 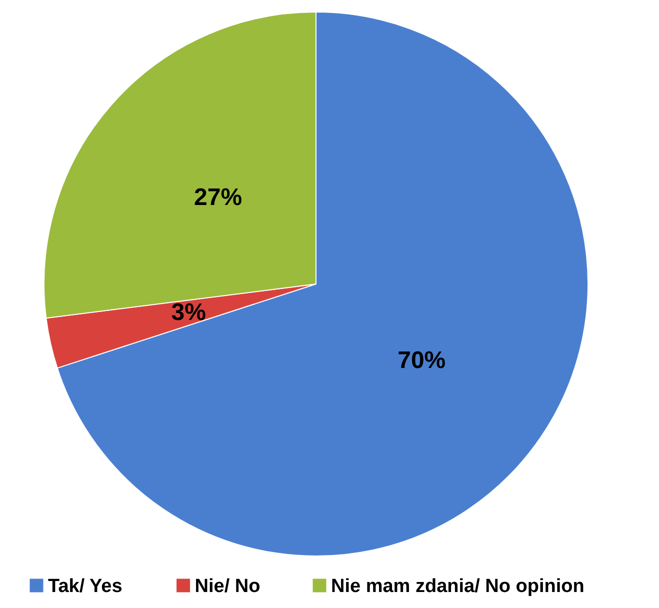 I want to click on legend-label: Nie/ No, so click(x=227, y=586).